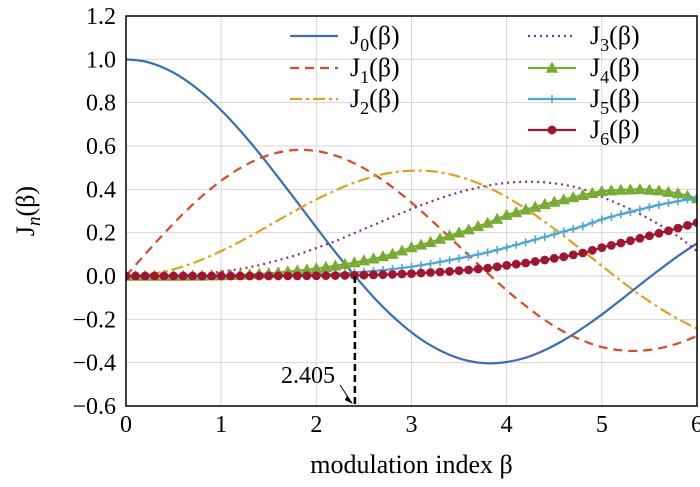 The height and width of the screenshot is (487, 700). Describe the element at coordinates (604, 45) in the screenshot. I see `legend-label-sub: 3` at that location.